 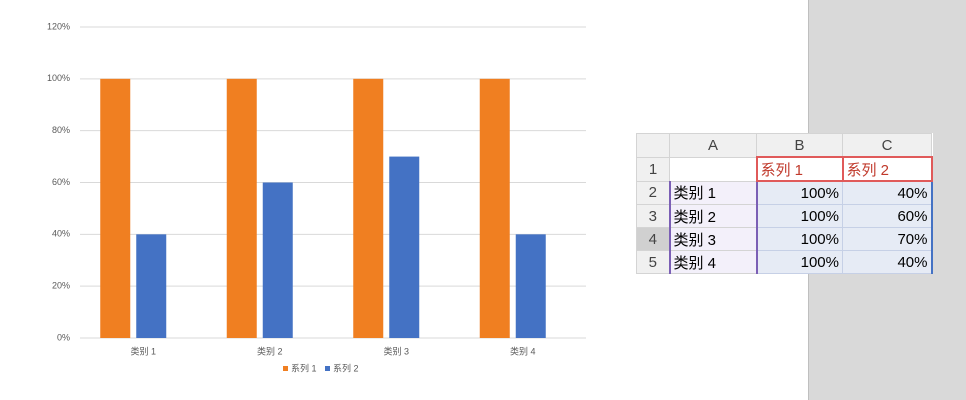 What do you see at coordinates (653, 145) in the screenshot?
I see `header-cell` at bounding box center [653, 145].